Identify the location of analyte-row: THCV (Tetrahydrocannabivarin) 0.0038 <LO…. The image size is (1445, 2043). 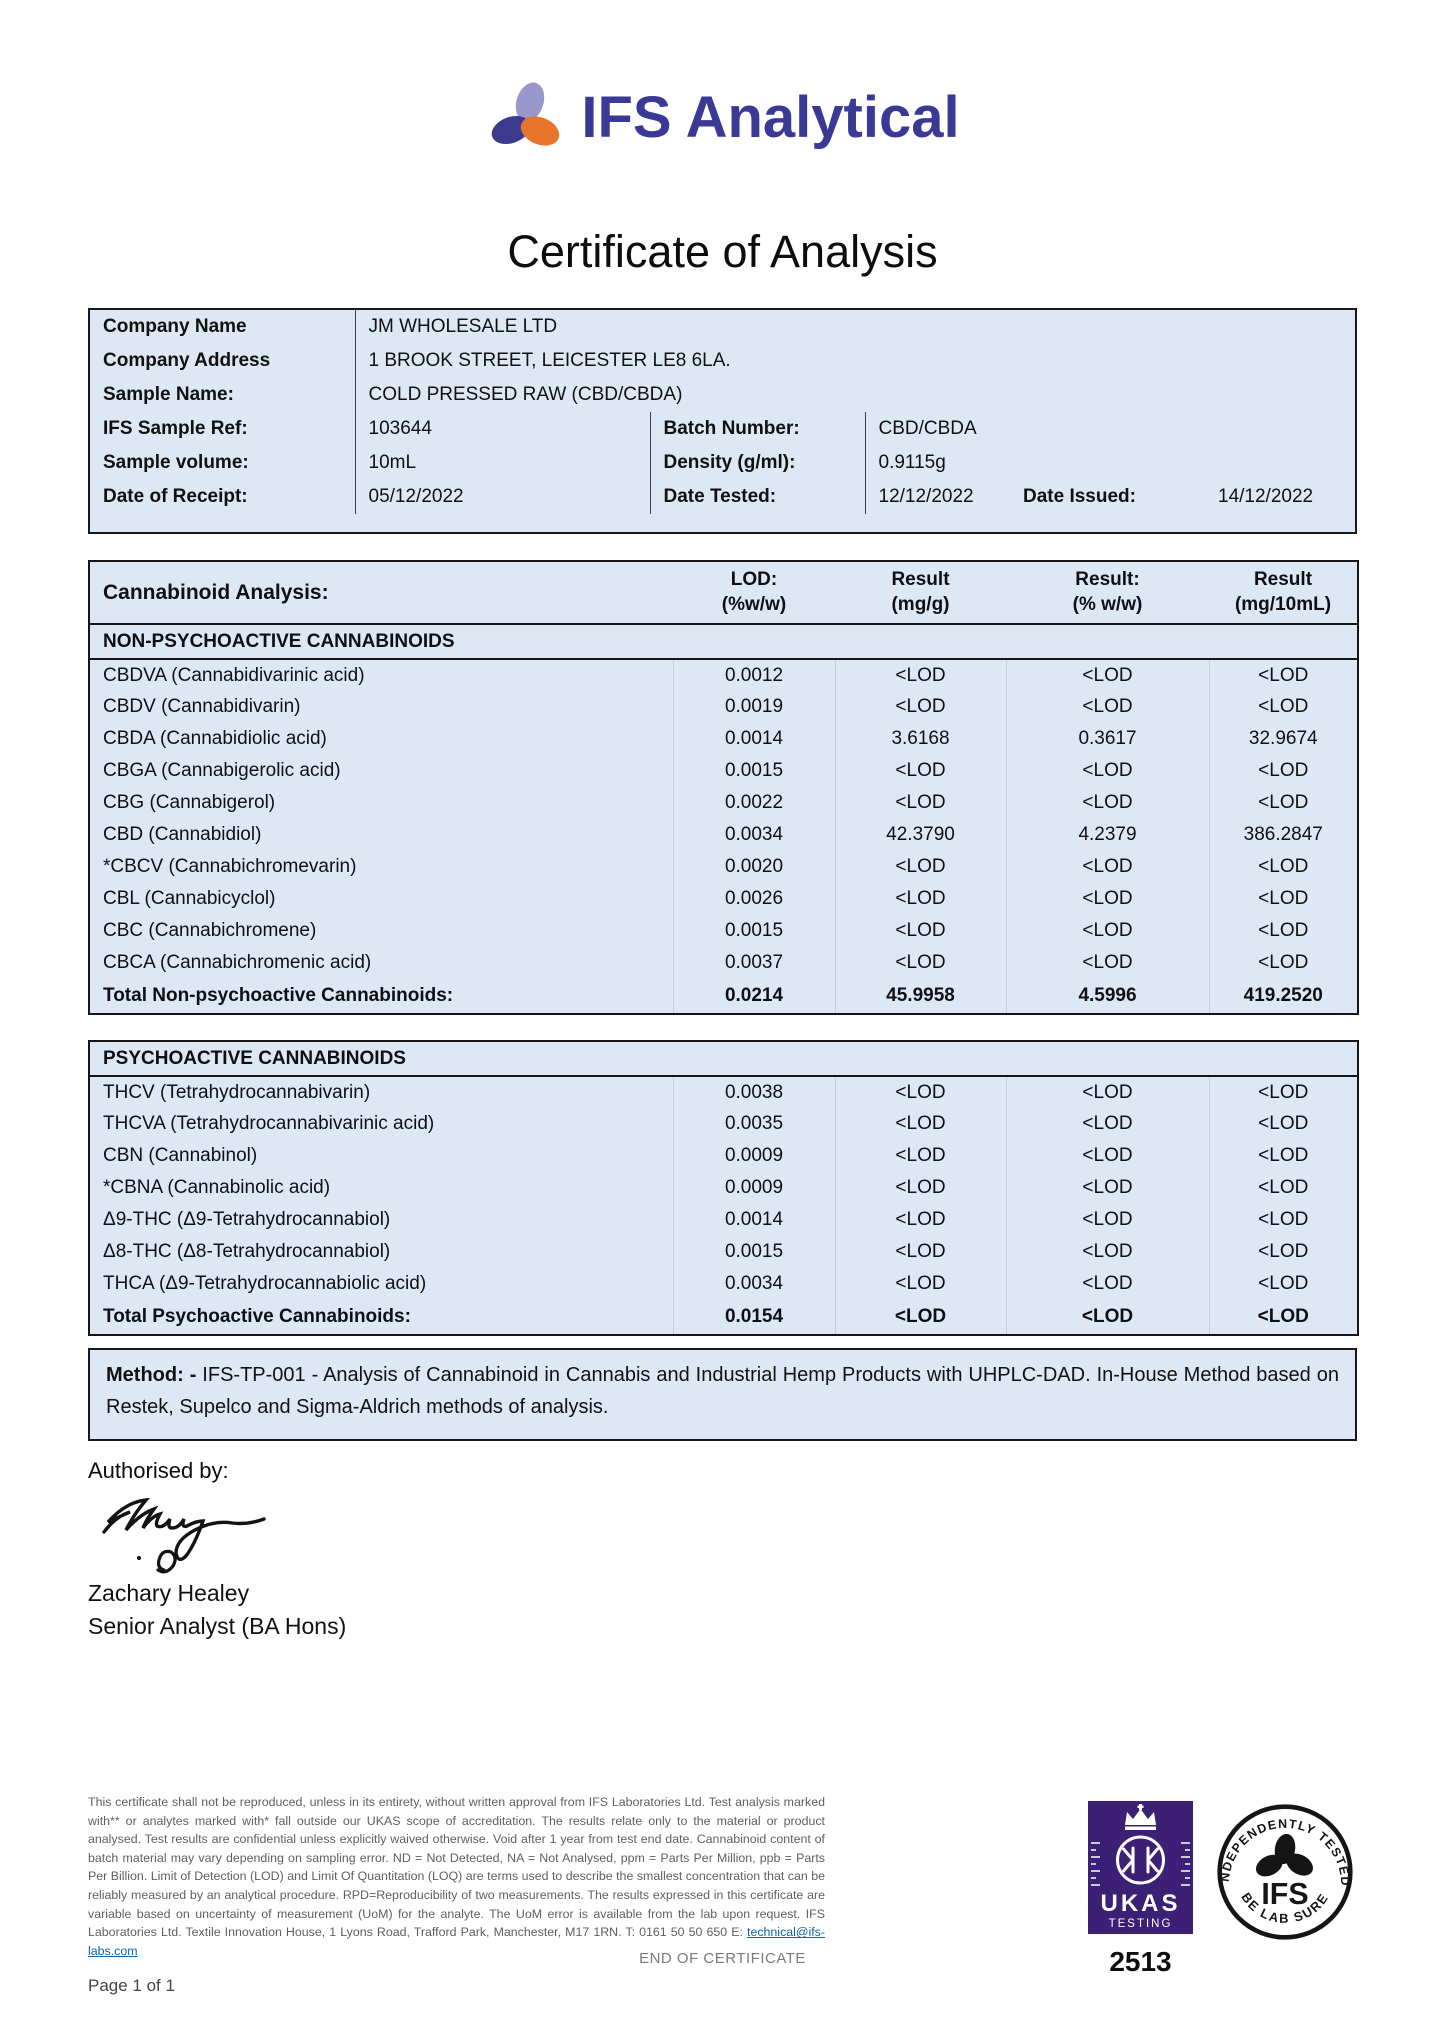
(724, 1092).